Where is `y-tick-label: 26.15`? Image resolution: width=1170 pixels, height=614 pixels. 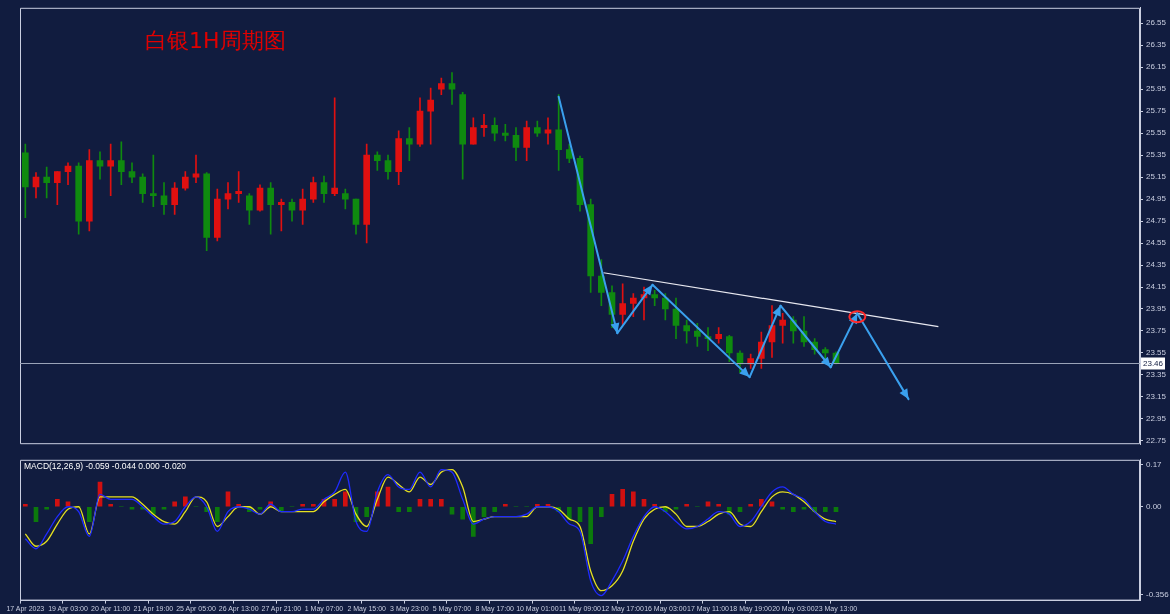
y-tick-label: 26.15 is located at coordinates (1156, 67).